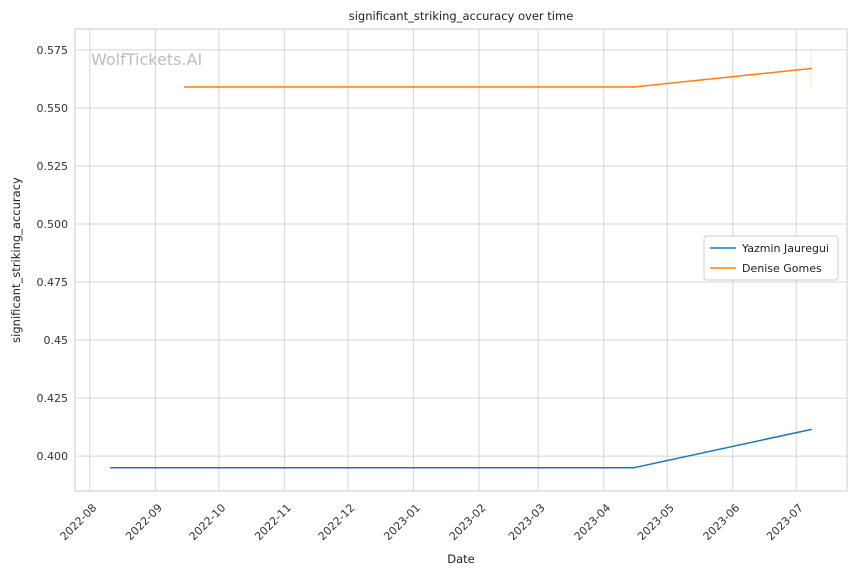  What do you see at coordinates (53, 224) in the screenshot?
I see `y-tick-label: 0.500` at bounding box center [53, 224].